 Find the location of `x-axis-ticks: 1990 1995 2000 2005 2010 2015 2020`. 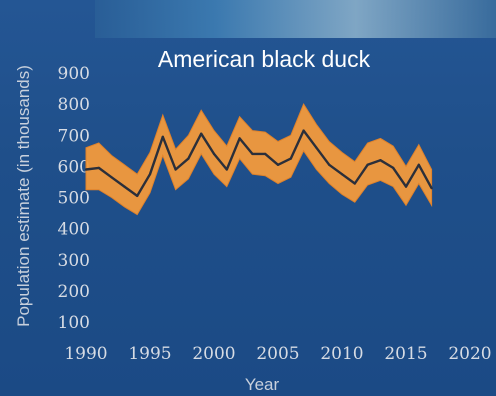

x-axis-ticks: 1990 1995 2000 2005 2010 2015 2020 is located at coordinates (277, 354).